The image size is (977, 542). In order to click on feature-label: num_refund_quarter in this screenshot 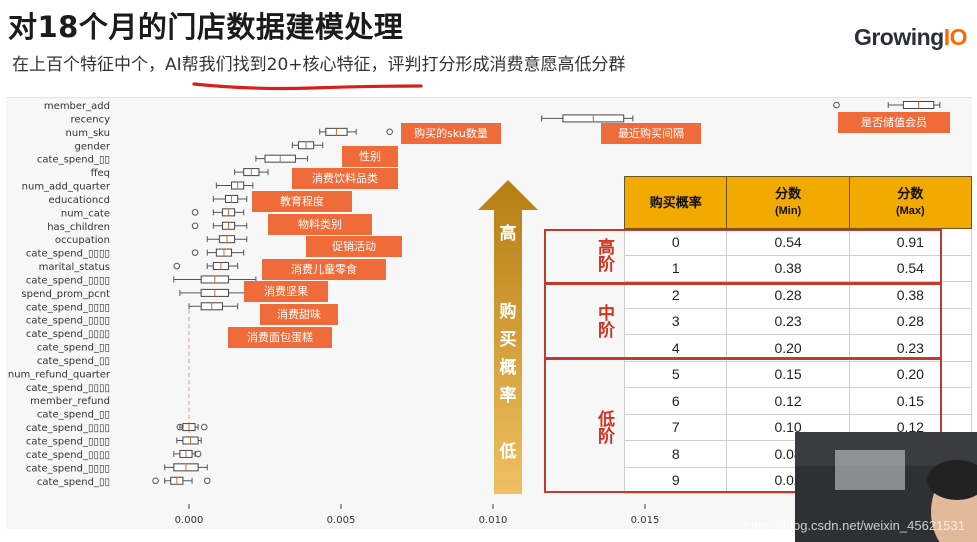, I will do `click(59, 374)`.